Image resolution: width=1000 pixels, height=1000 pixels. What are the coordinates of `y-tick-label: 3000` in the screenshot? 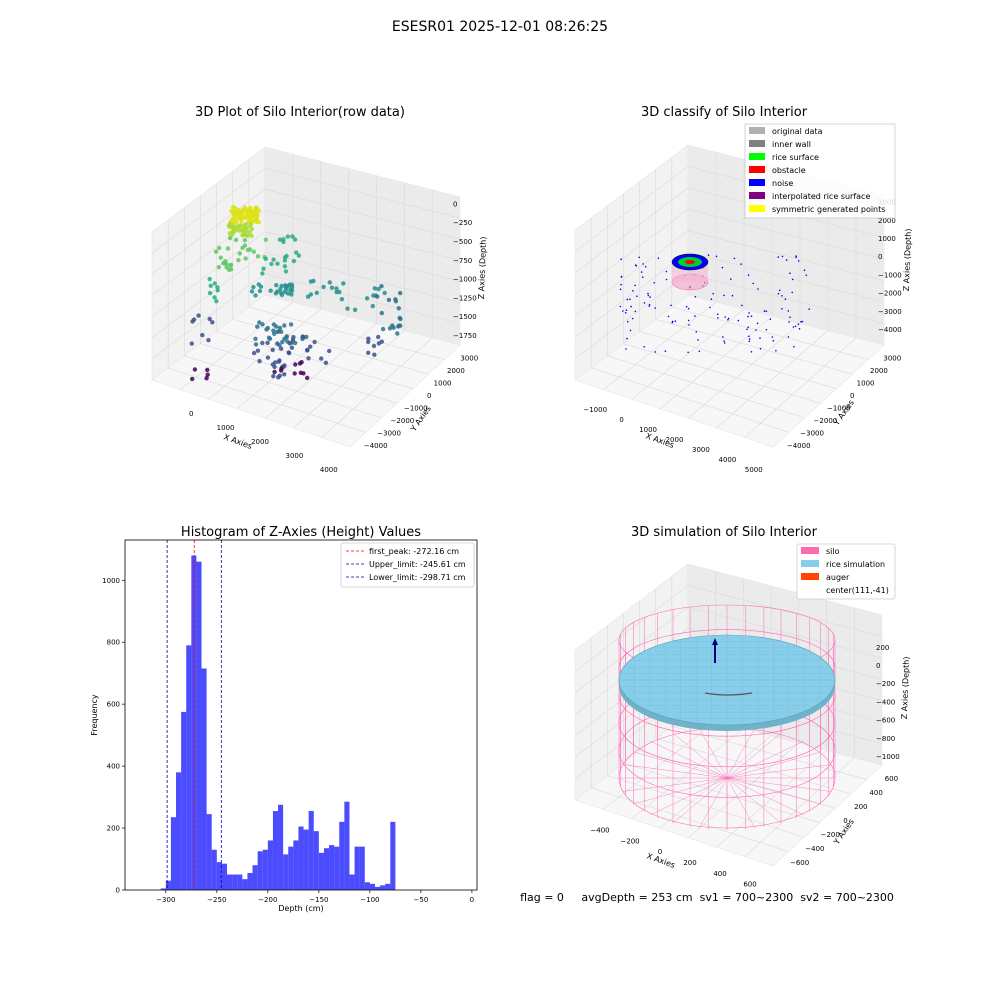 It's located at (892, 358).